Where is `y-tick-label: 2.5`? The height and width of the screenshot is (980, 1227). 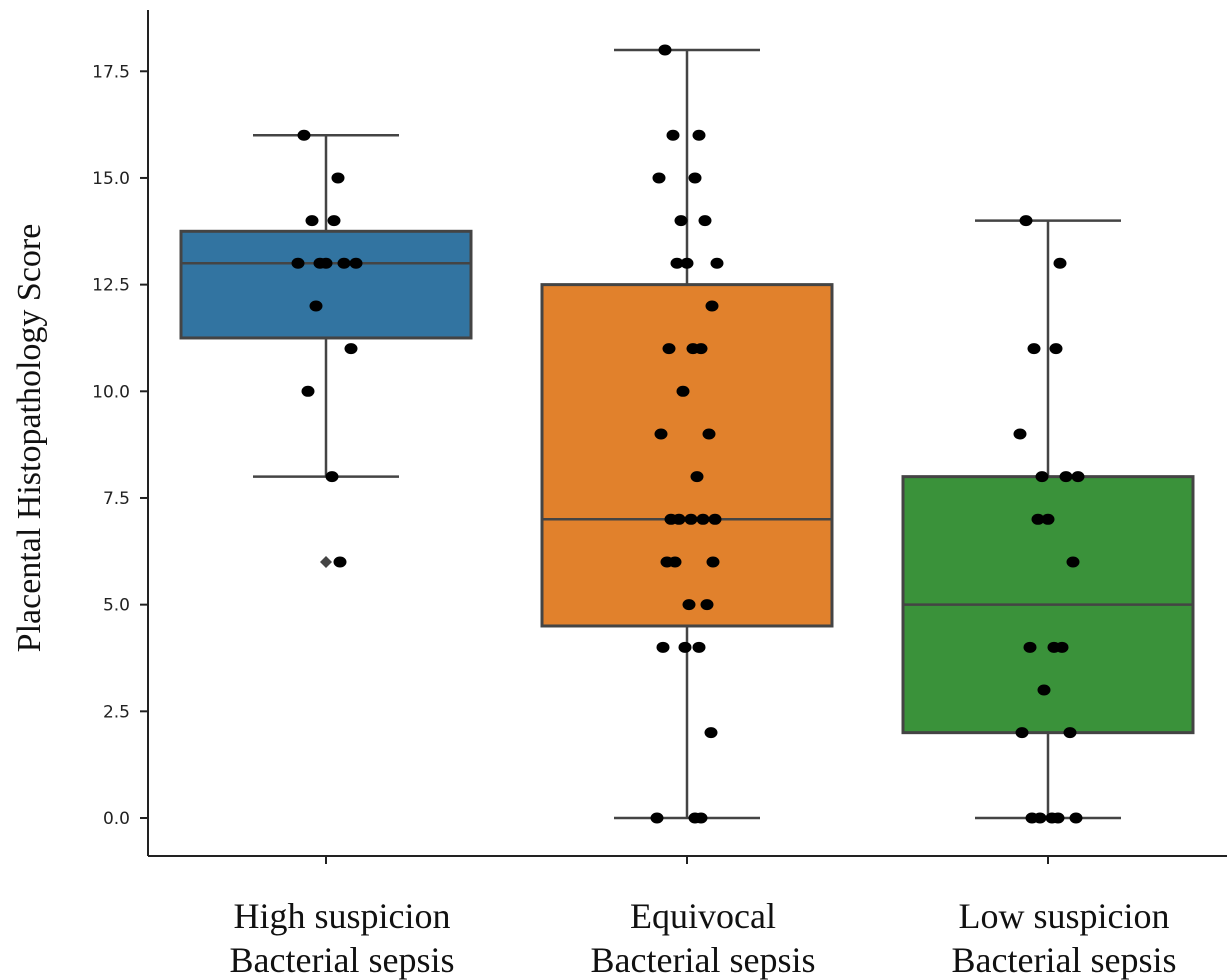
y-tick-label: 2.5 is located at coordinates (116, 712).